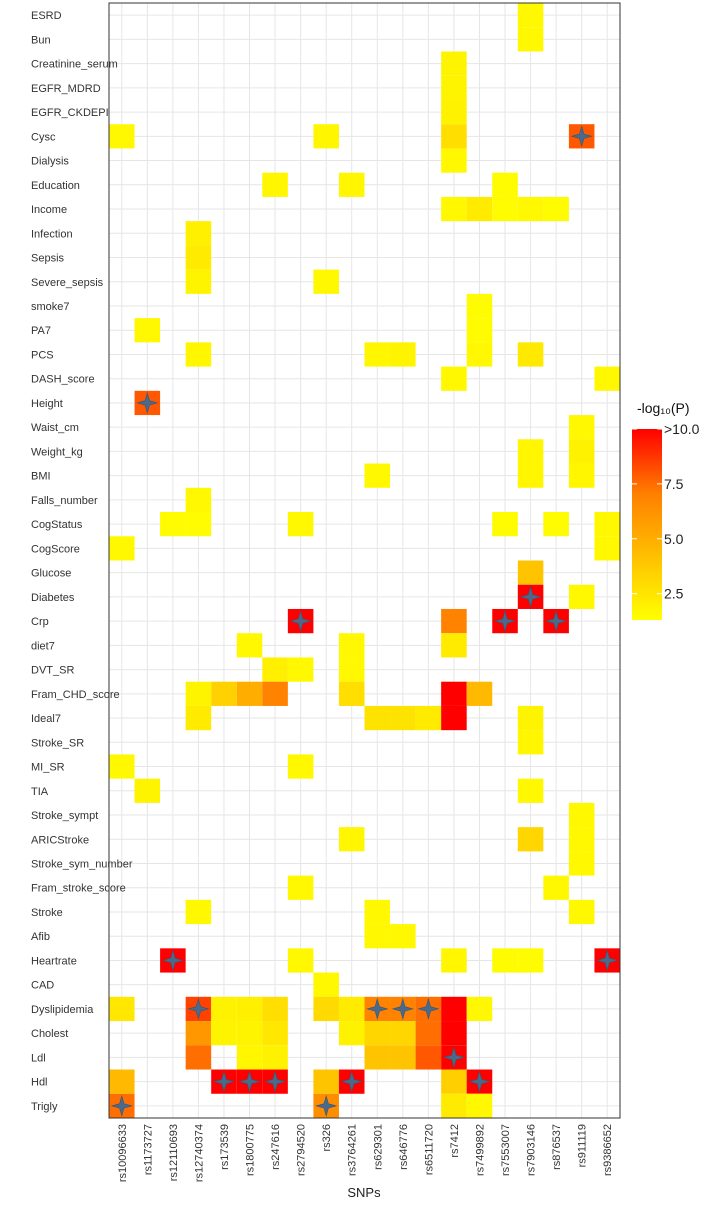 The width and height of the screenshot is (709, 1213). I want to click on heatmap-cell-rs10096633-cysc, so click(122, 136).